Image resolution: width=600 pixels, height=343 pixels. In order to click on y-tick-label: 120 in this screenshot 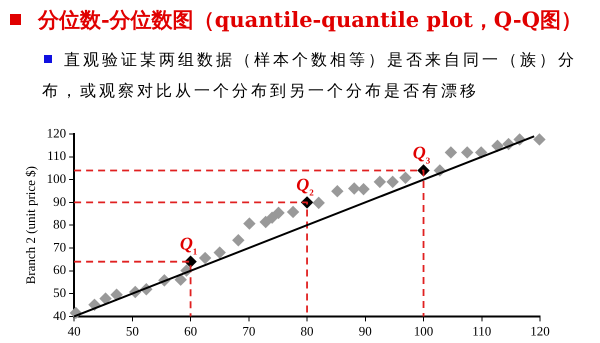, I will do `click(56, 132)`.